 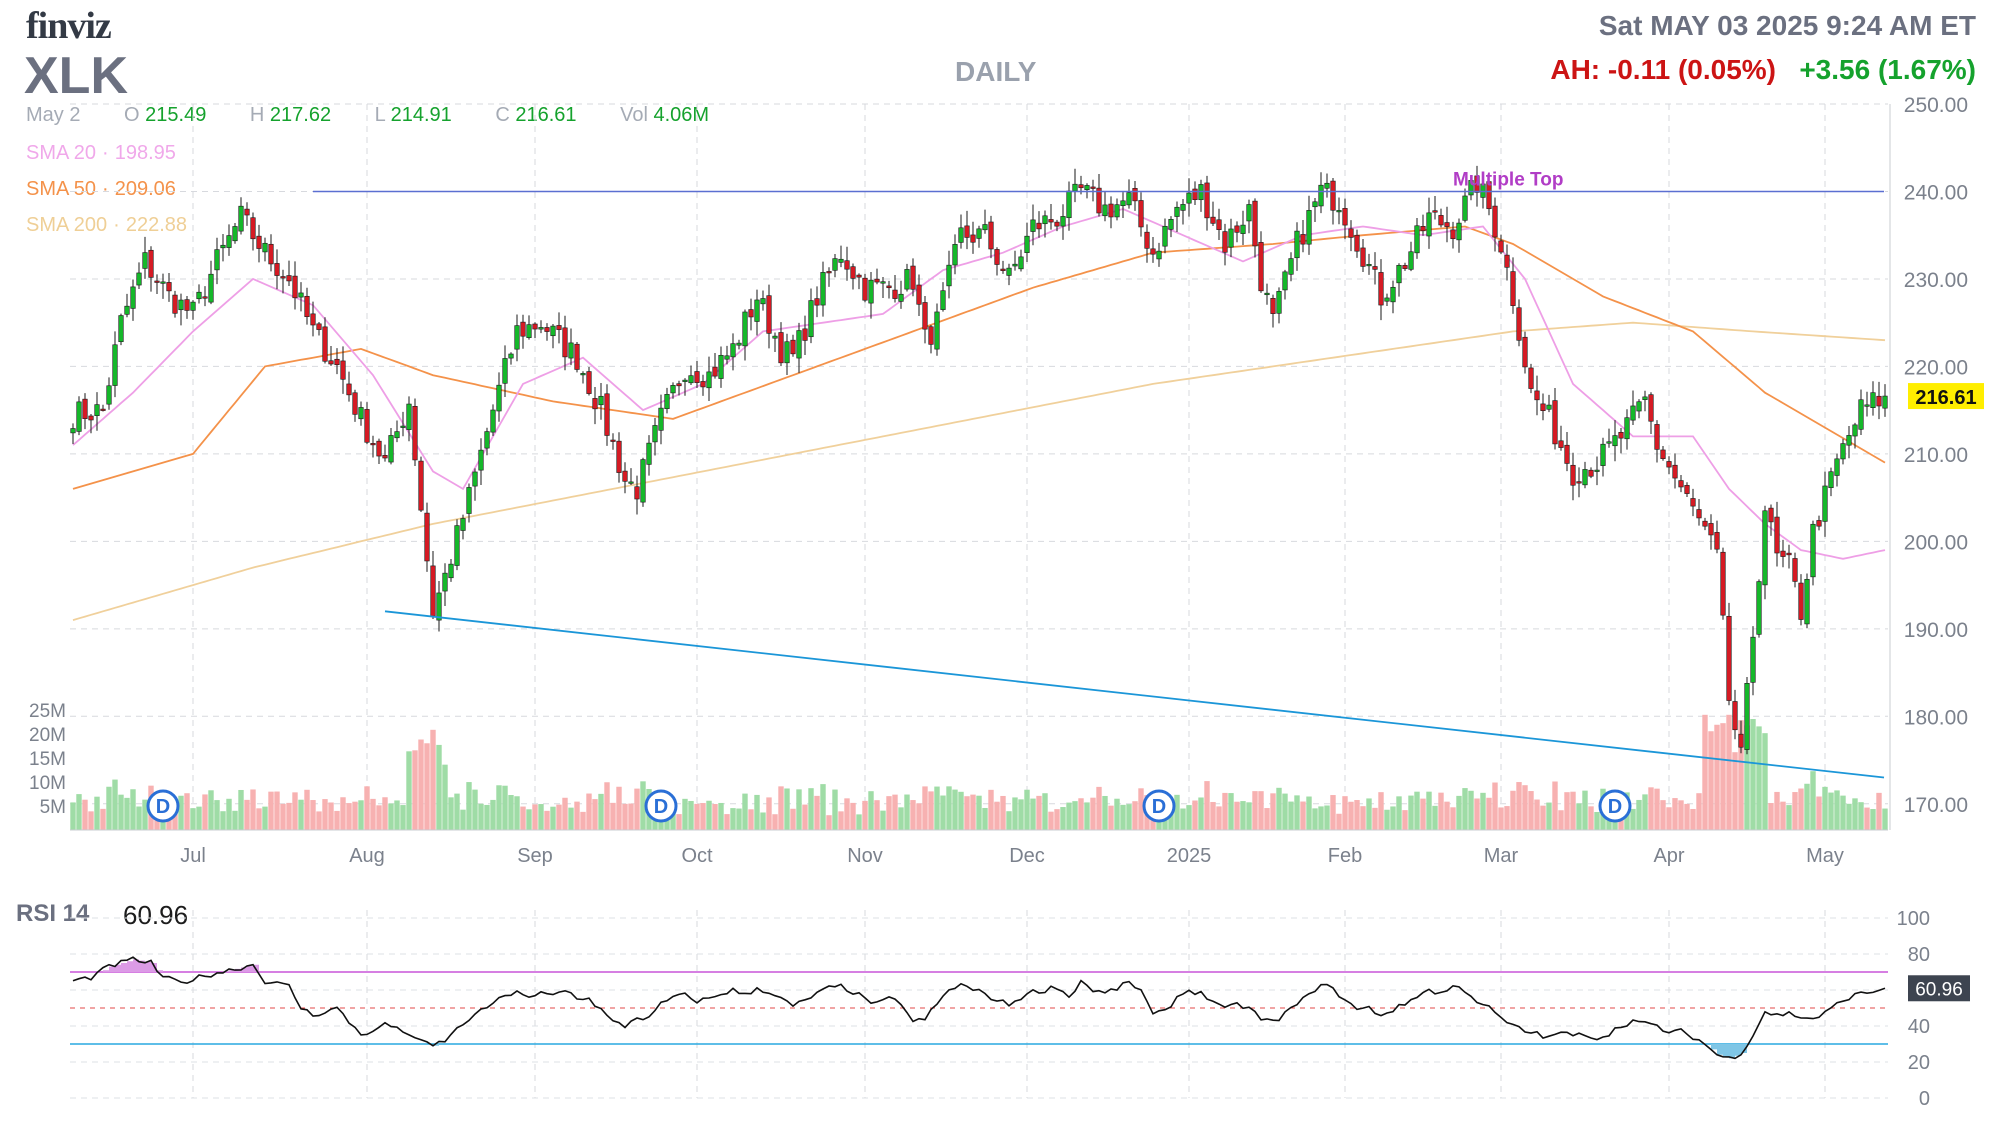 What do you see at coordinates (1936, 280) in the screenshot?
I see `price-tick-label: 230.00` at bounding box center [1936, 280].